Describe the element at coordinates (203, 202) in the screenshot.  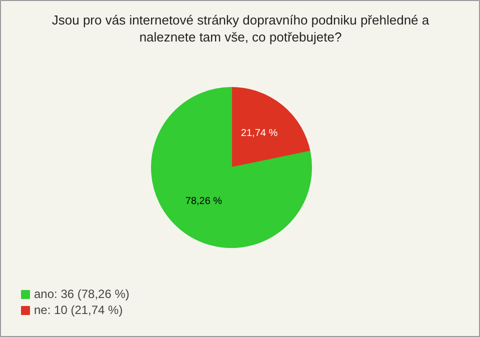
I see `data-label: 78,26 %` at that location.